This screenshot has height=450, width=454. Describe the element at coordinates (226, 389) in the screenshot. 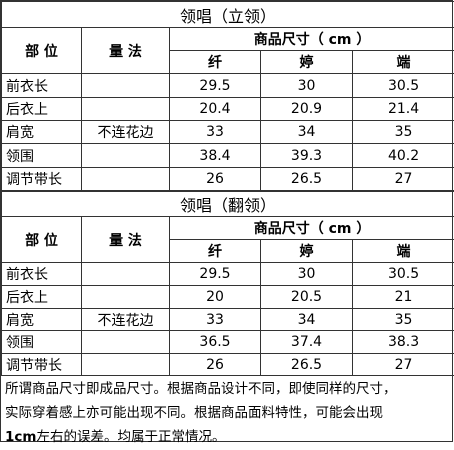

I see `note-line: 所谓商品尺寸即成品尺寸。根据商品设计不同，即使同样的尺寸，` at that location.